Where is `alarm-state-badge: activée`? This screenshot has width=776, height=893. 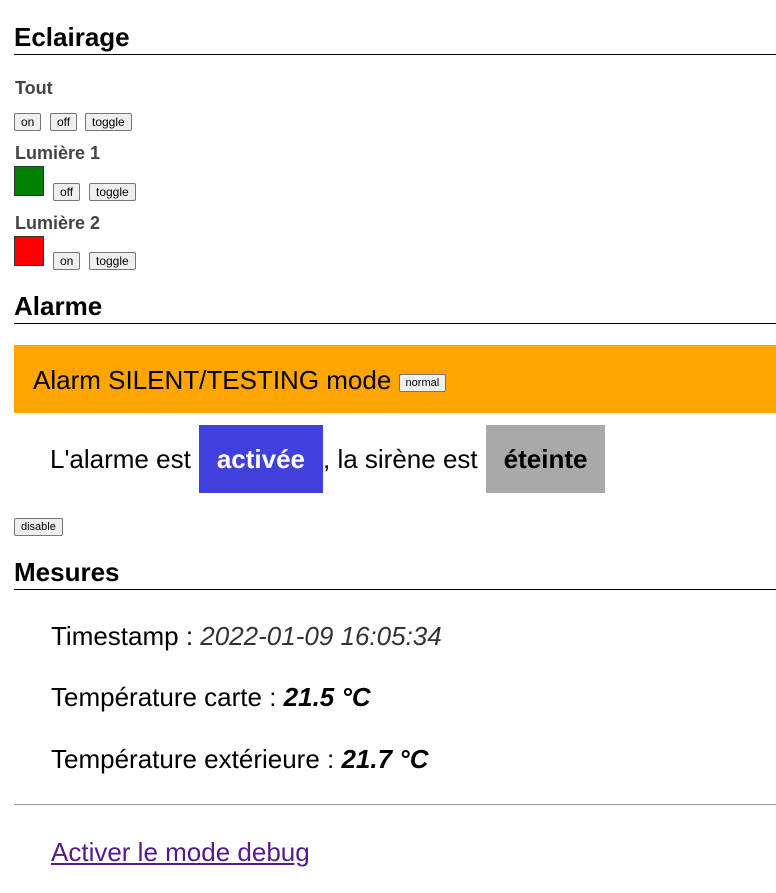 alarm-state-badge: activée is located at coordinates (260, 459).